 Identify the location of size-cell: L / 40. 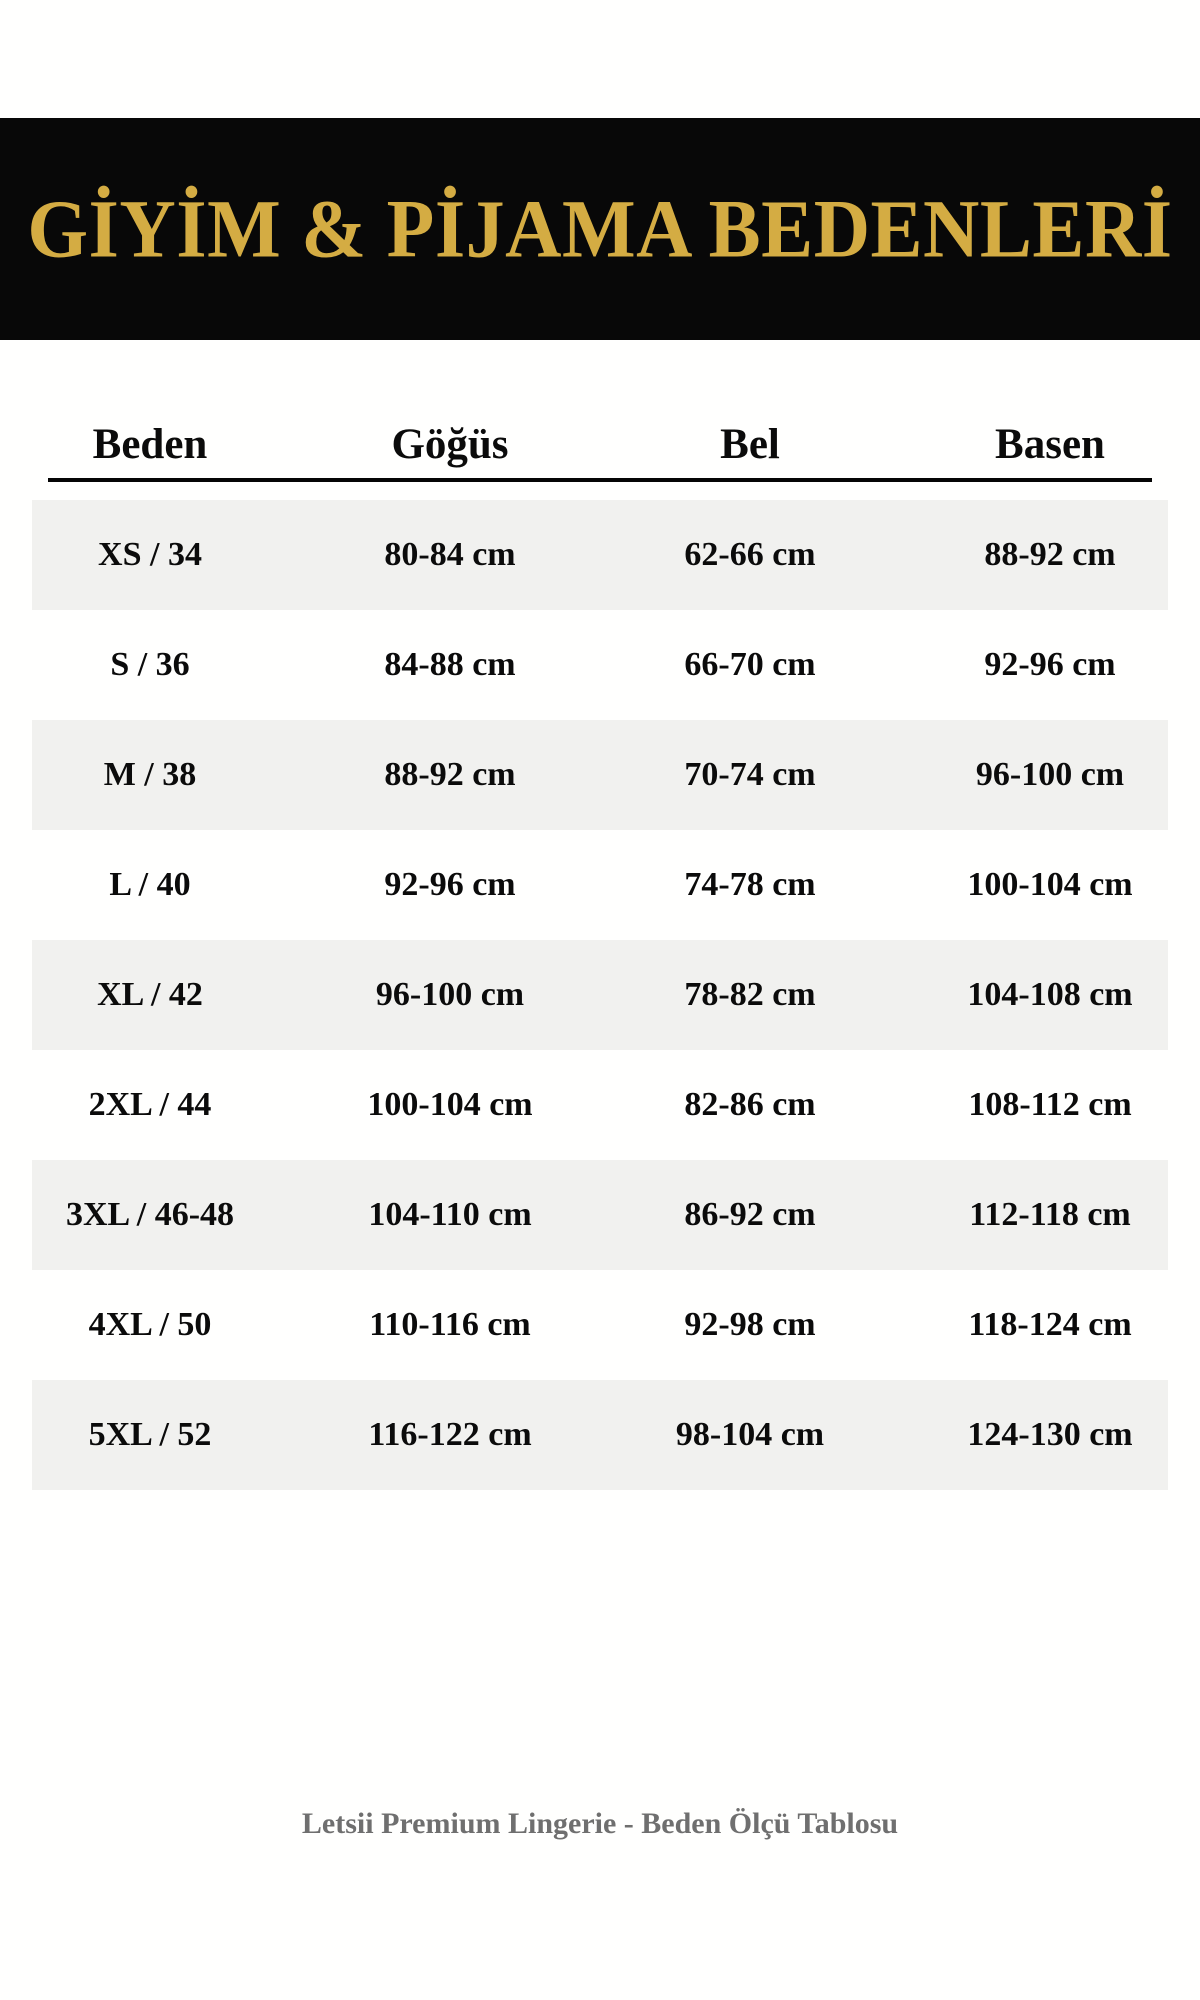
(150, 884).